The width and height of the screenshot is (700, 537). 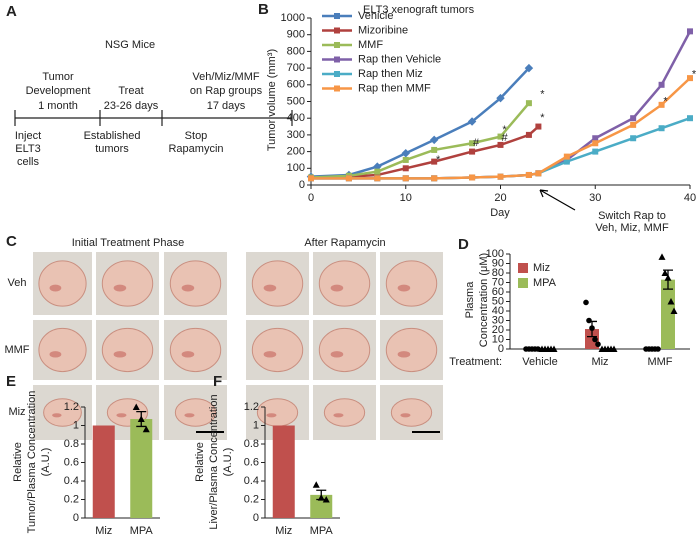 What do you see at coordinates (296, 152) in the screenshot?
I see `y-tick-label: 200` at bounding box center [296, 152].